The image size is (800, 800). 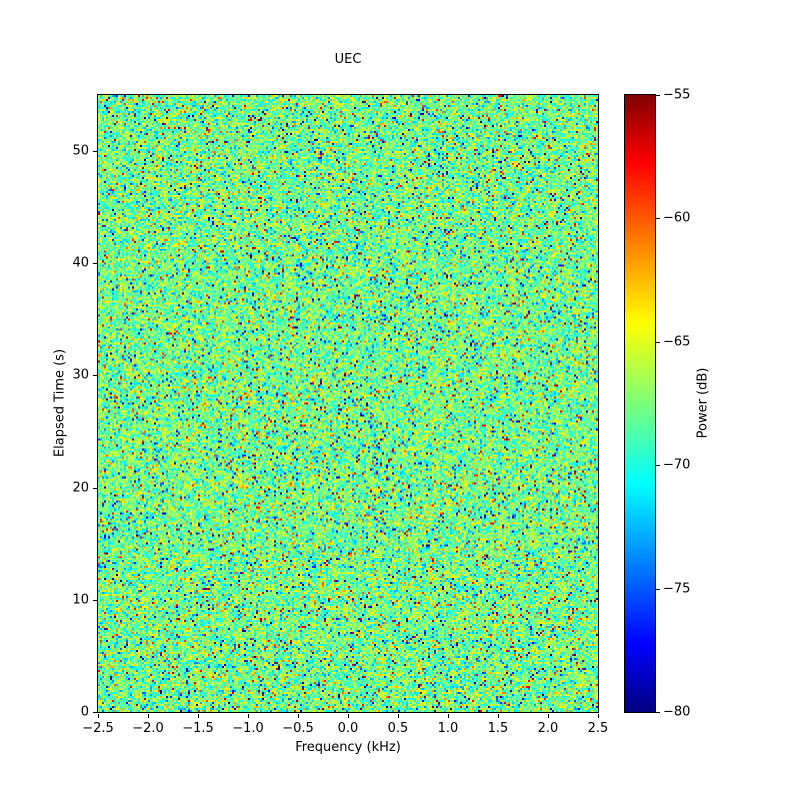 I want to click on colorbar-tick-label: −55, so click(x=677, y=95).